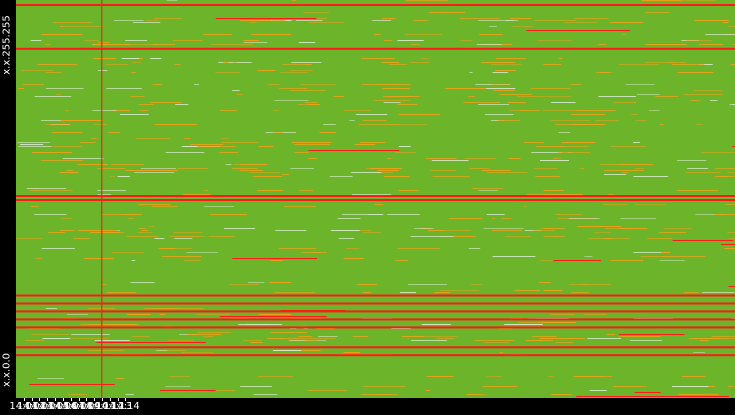  Describe the element at coordinates (102, 199) in the screenshot. I see `heatmap-vertical-event` at that location.